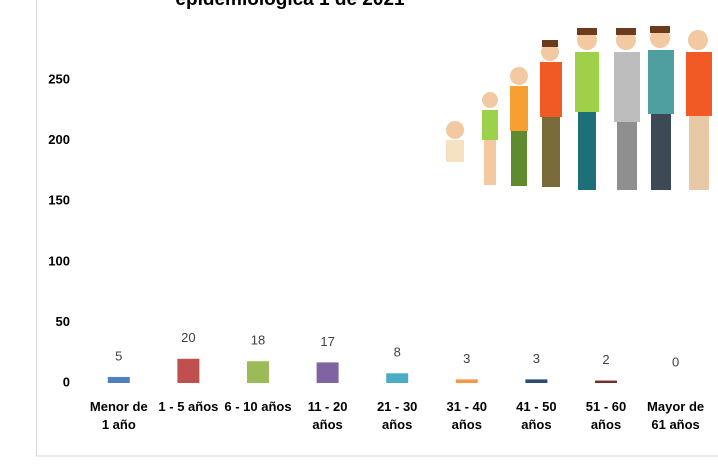 Image resolution: width=718 pixels, height=467 pixels. Describe the element at coordinates (66, 381) in the screenshot. I see `y-tick-label: 0` at that location.